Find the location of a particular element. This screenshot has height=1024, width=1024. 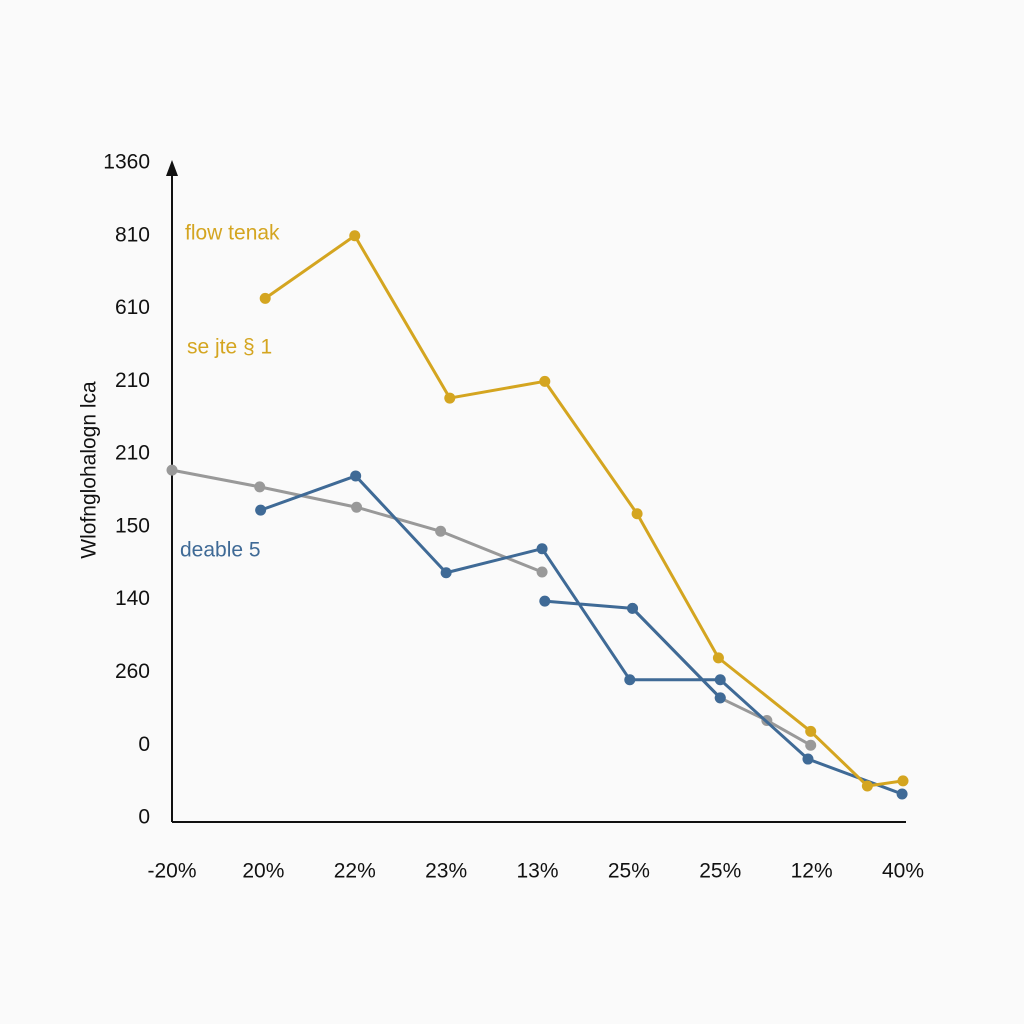

x-tick-label: -20% is located at coordinates (171, 871).